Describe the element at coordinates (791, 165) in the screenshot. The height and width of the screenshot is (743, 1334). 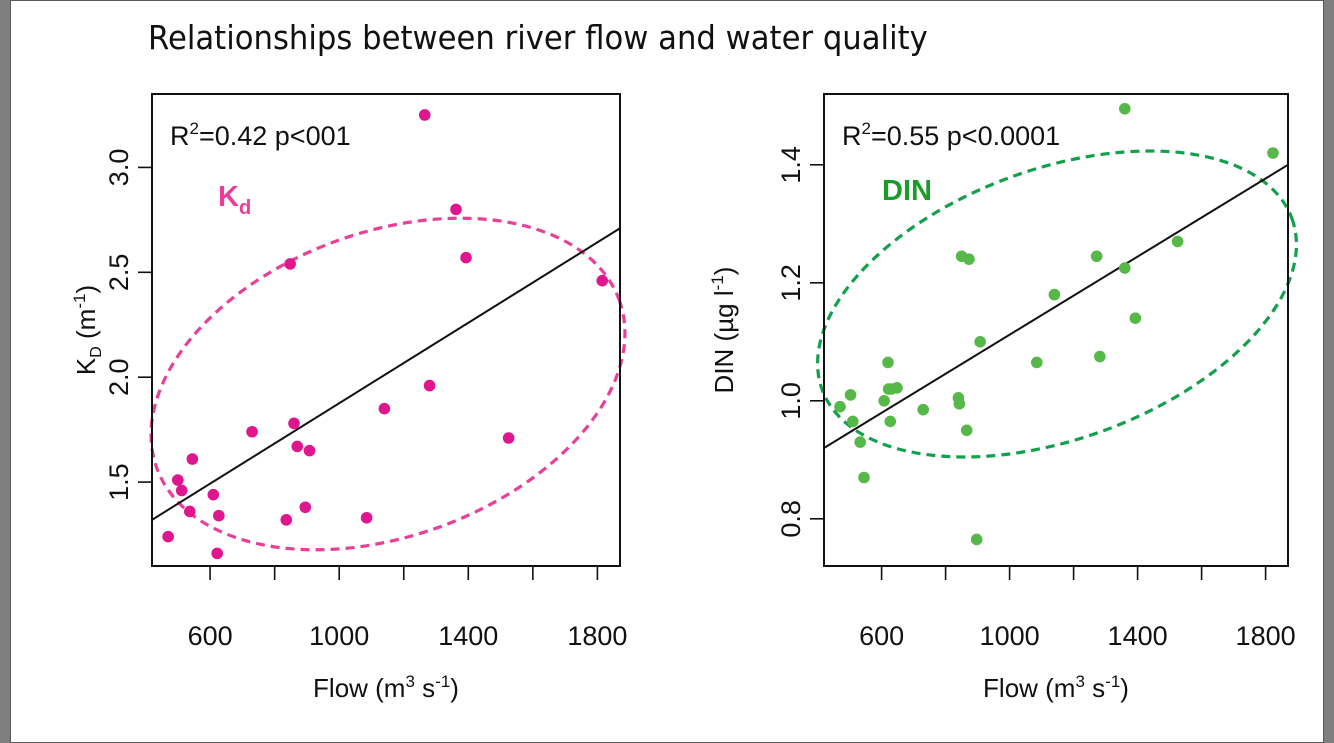
I see `y-tick-label: 1.4` at that location.